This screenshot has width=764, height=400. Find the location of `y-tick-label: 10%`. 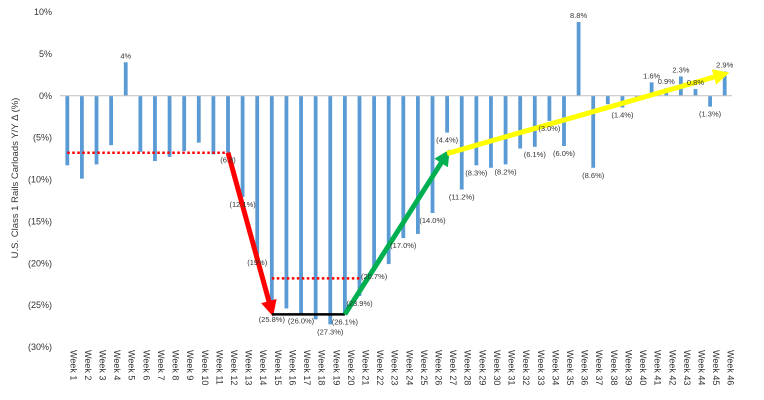

y-tick-label: 10% is located at coordinates (43, 12).